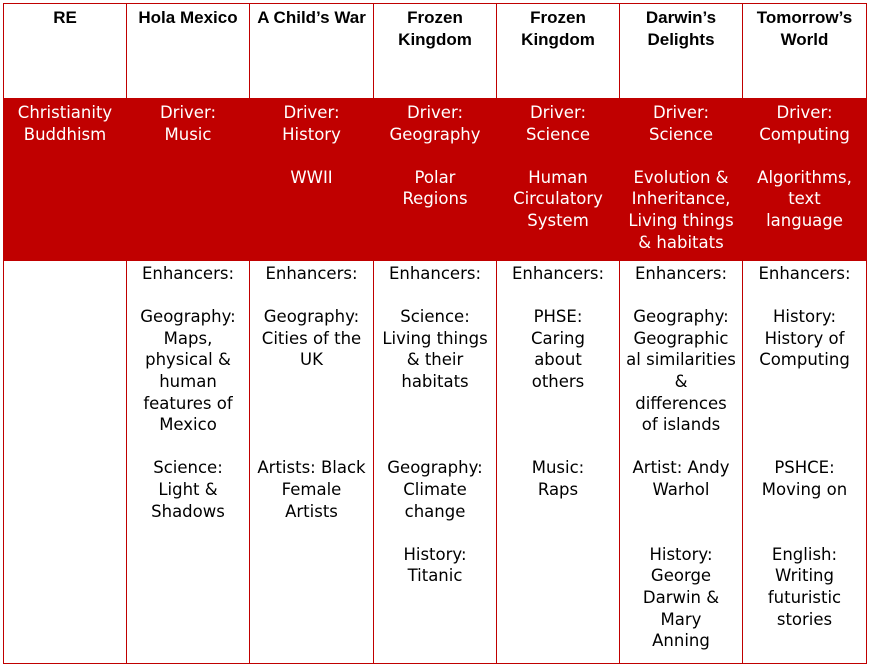  Describe the element at coordinates (311, 177) in the screenshot. I see `cell-line: WWII` at that location.